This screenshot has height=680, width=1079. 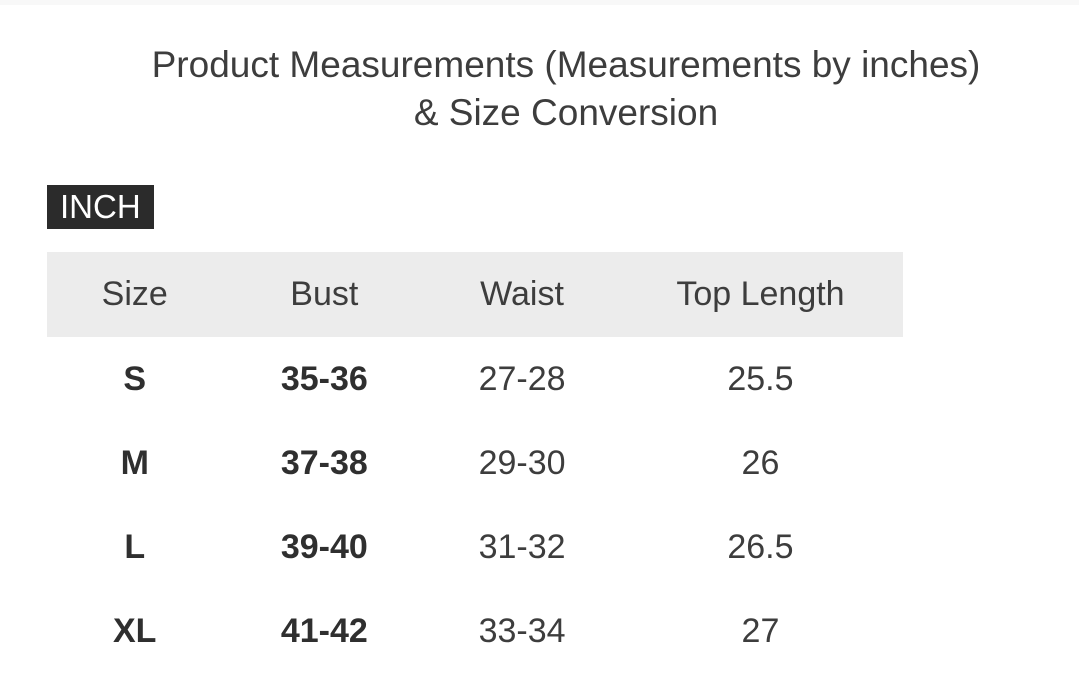 What do you see at coordinates (760, 378) in the screenshot?
I see `cell-top-length: 25.5` at bounding box center [760, 378].